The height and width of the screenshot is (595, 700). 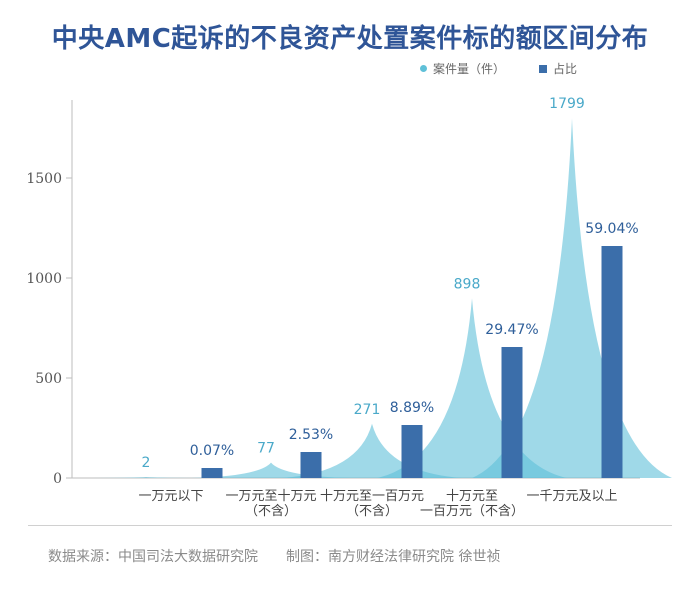 I want to click on y-tick-label: 500, so click(x=48, y=379).